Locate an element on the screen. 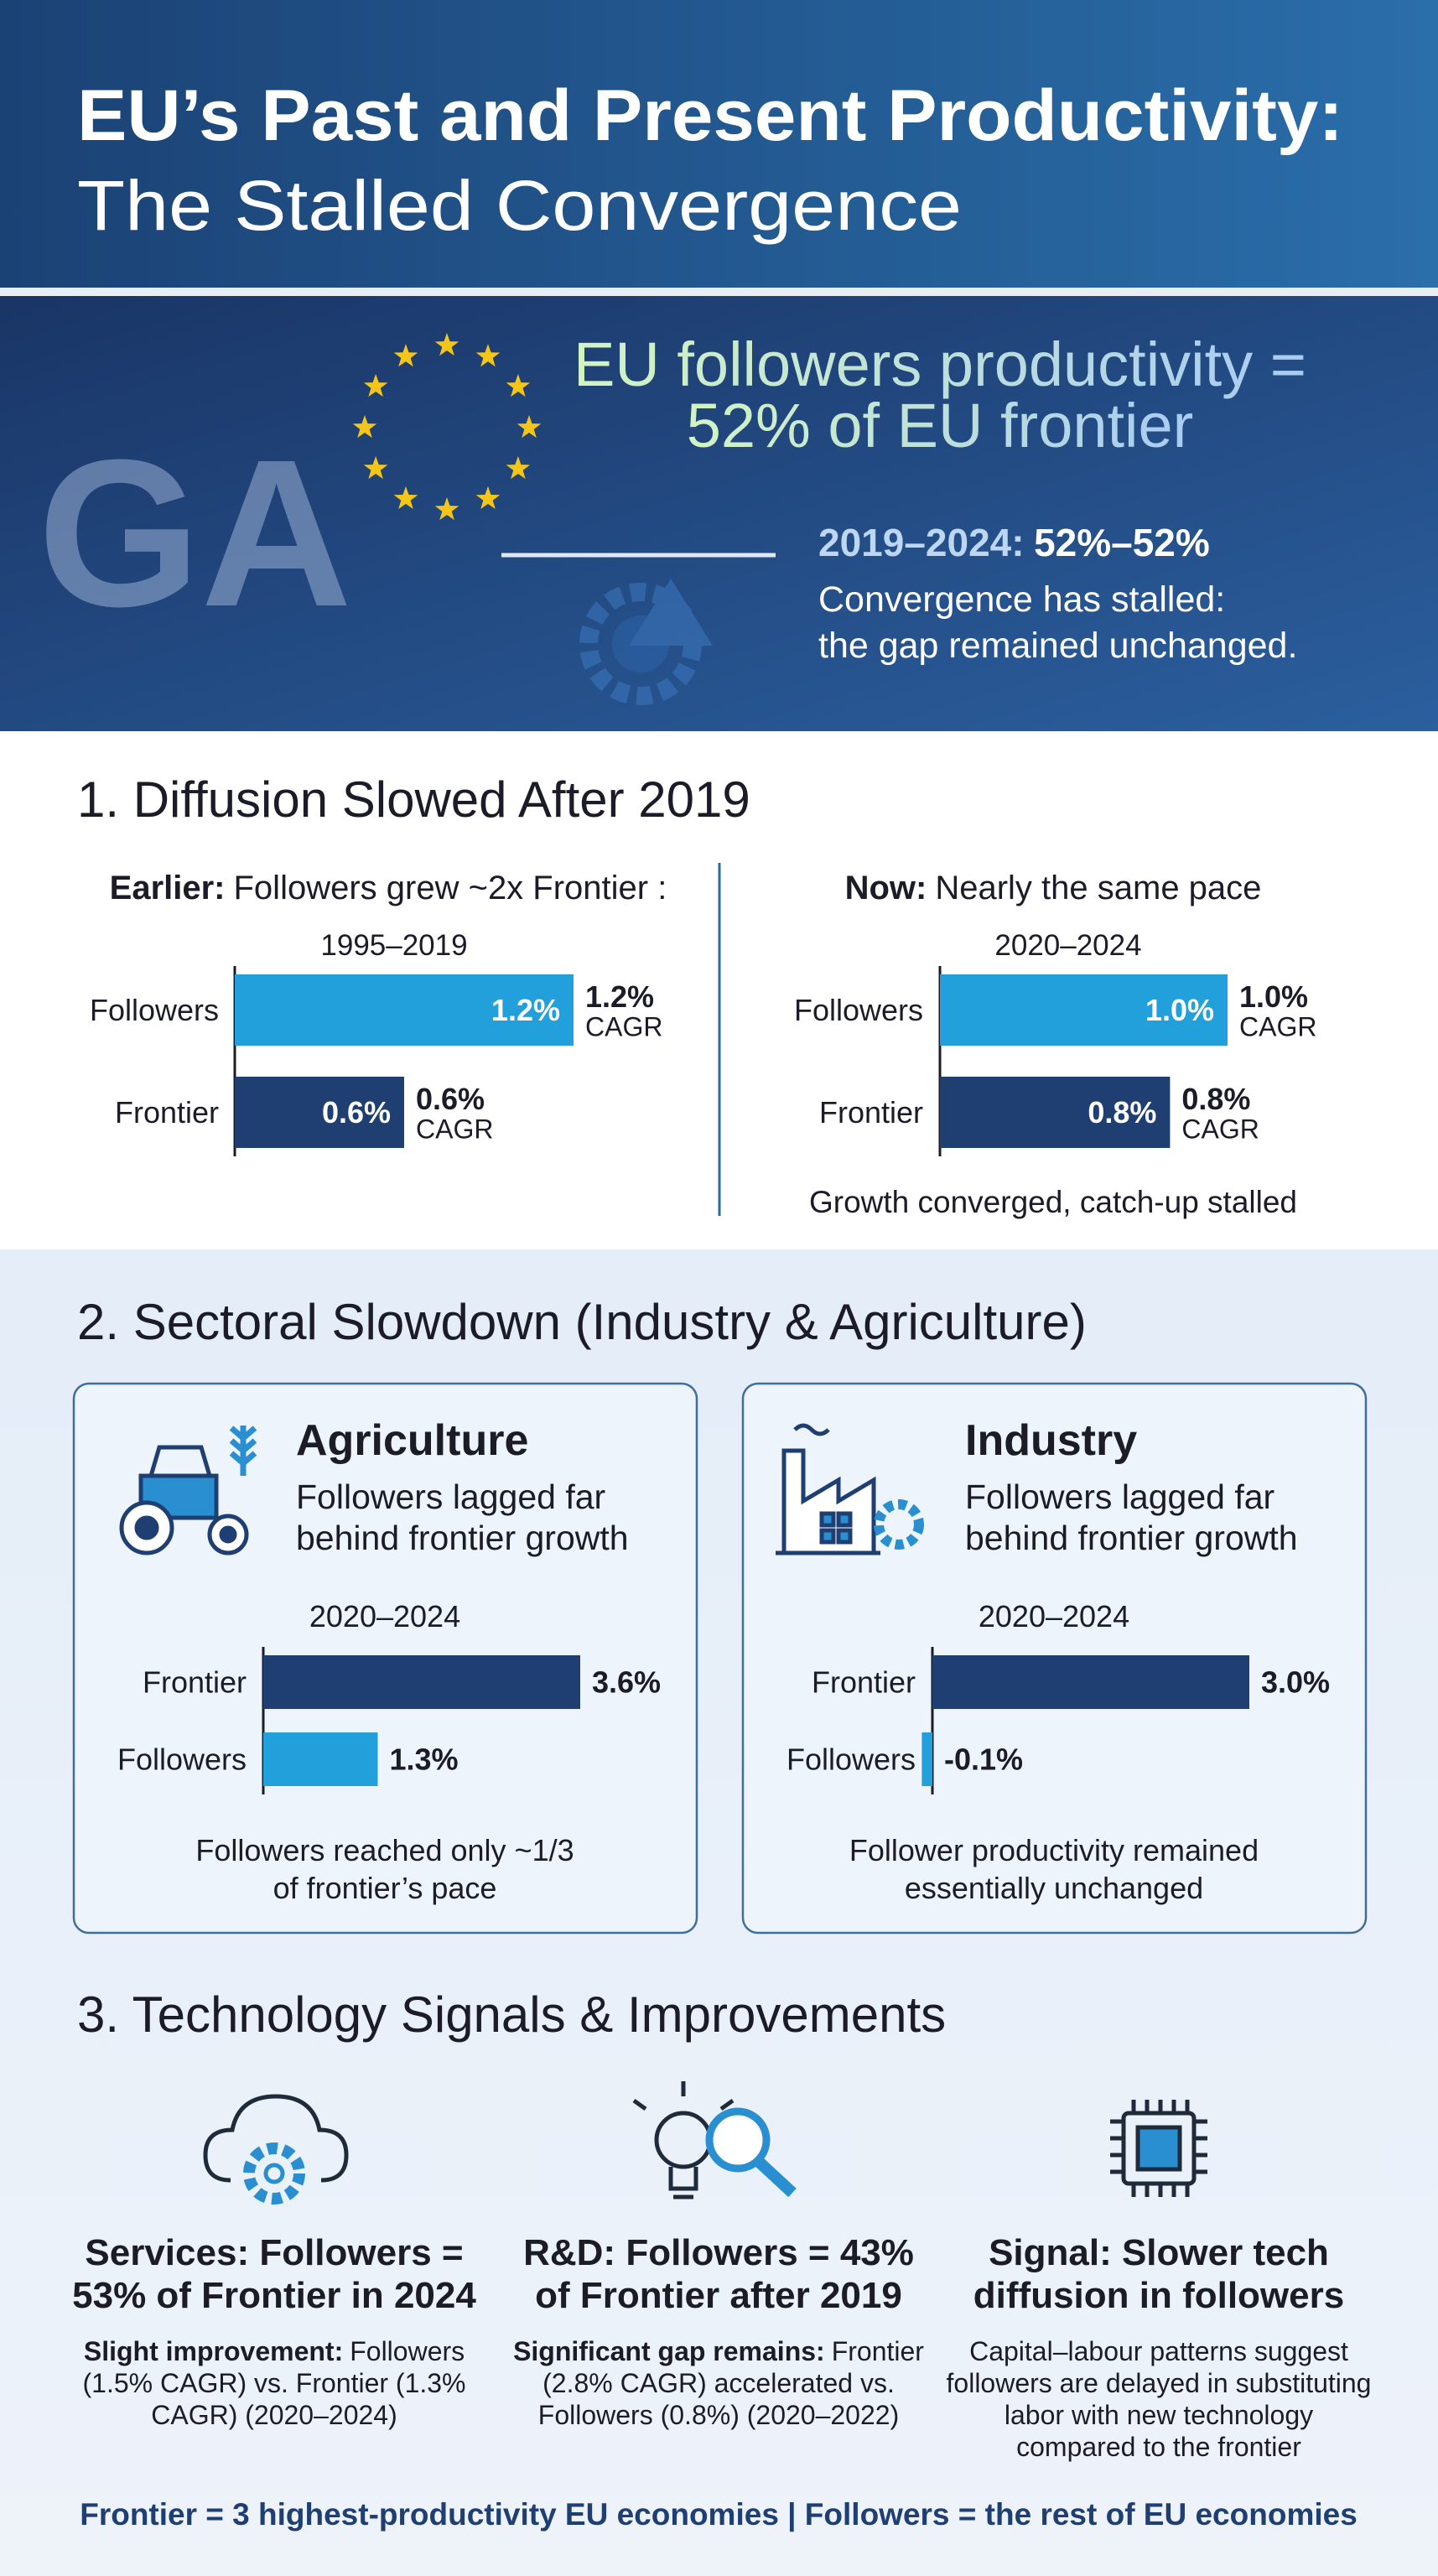 This screenshot has width=1438, height=2576. label: 52%–52% is located at coordinates (1122, 542).